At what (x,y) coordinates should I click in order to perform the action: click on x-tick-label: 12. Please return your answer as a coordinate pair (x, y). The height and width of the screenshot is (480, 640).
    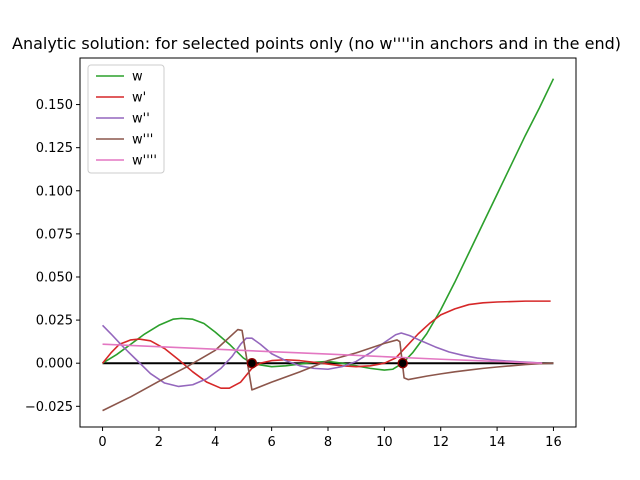
    Looking at the image, I should click on (440, 442).